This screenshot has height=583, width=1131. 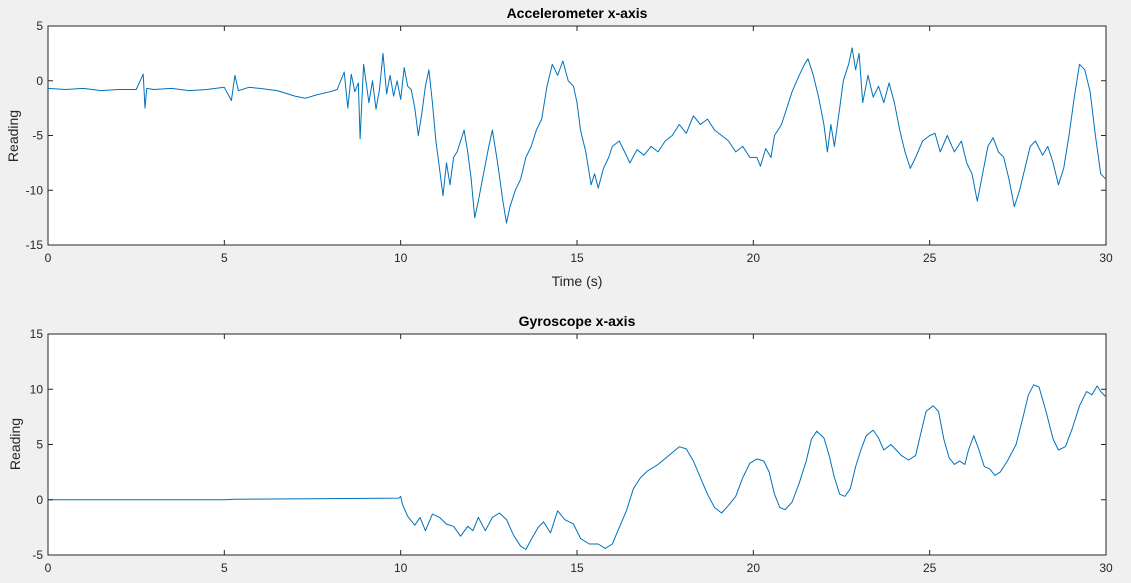 I want to click on accelerometer-x-tick-label: 30, so click(x=1106, y=258).